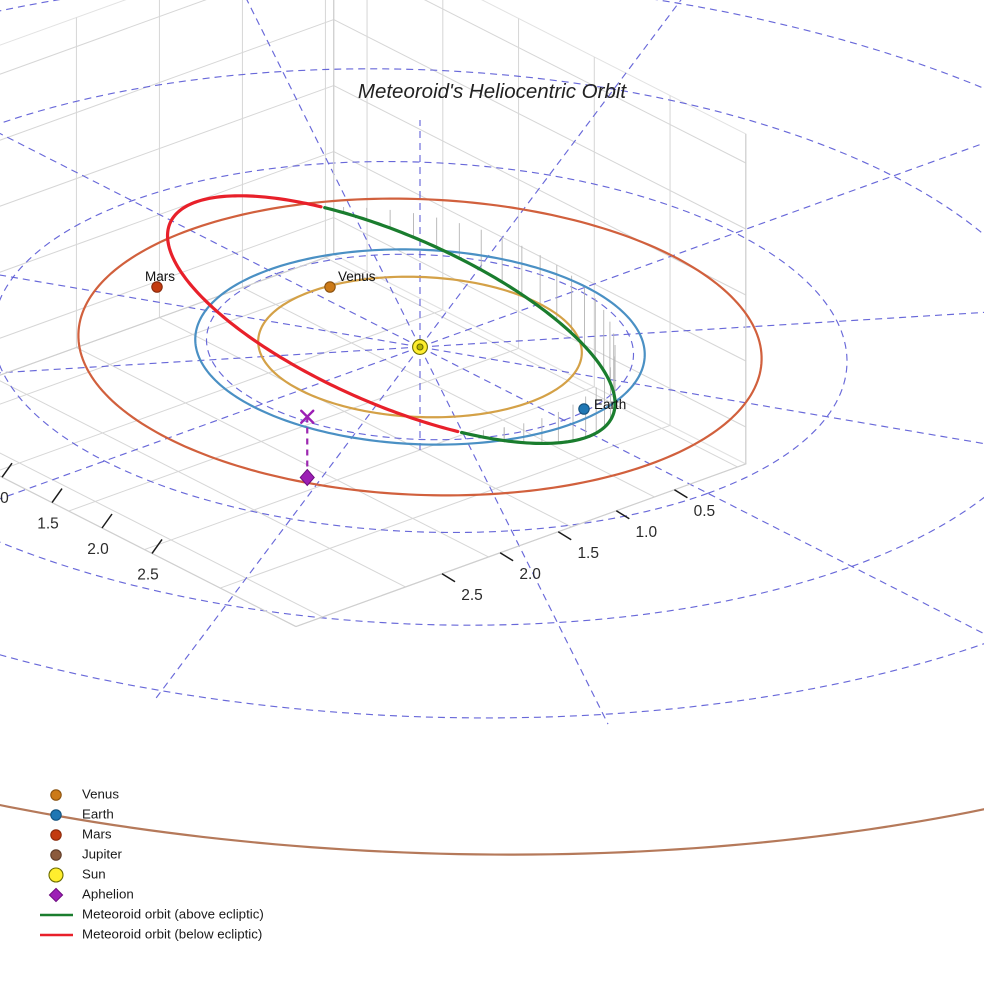 Image resolution: width=984 pixels, height=984 pixels. I want to click on body-labels: Mars Venus Earth, so click(385, 340).